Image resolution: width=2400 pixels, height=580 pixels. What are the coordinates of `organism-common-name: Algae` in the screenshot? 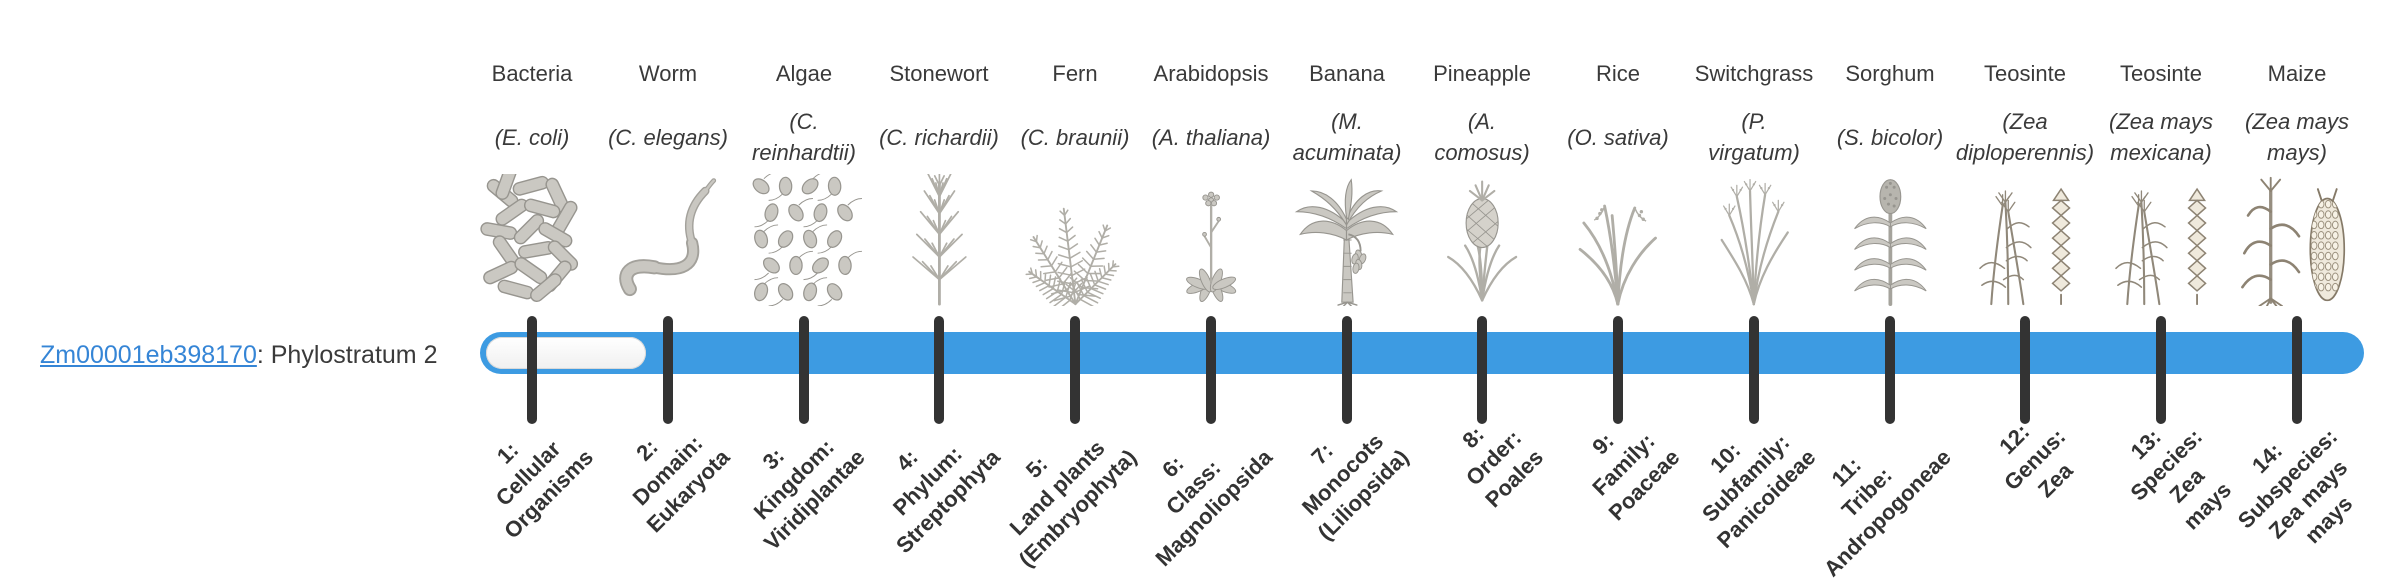 It's located at (804, 73).